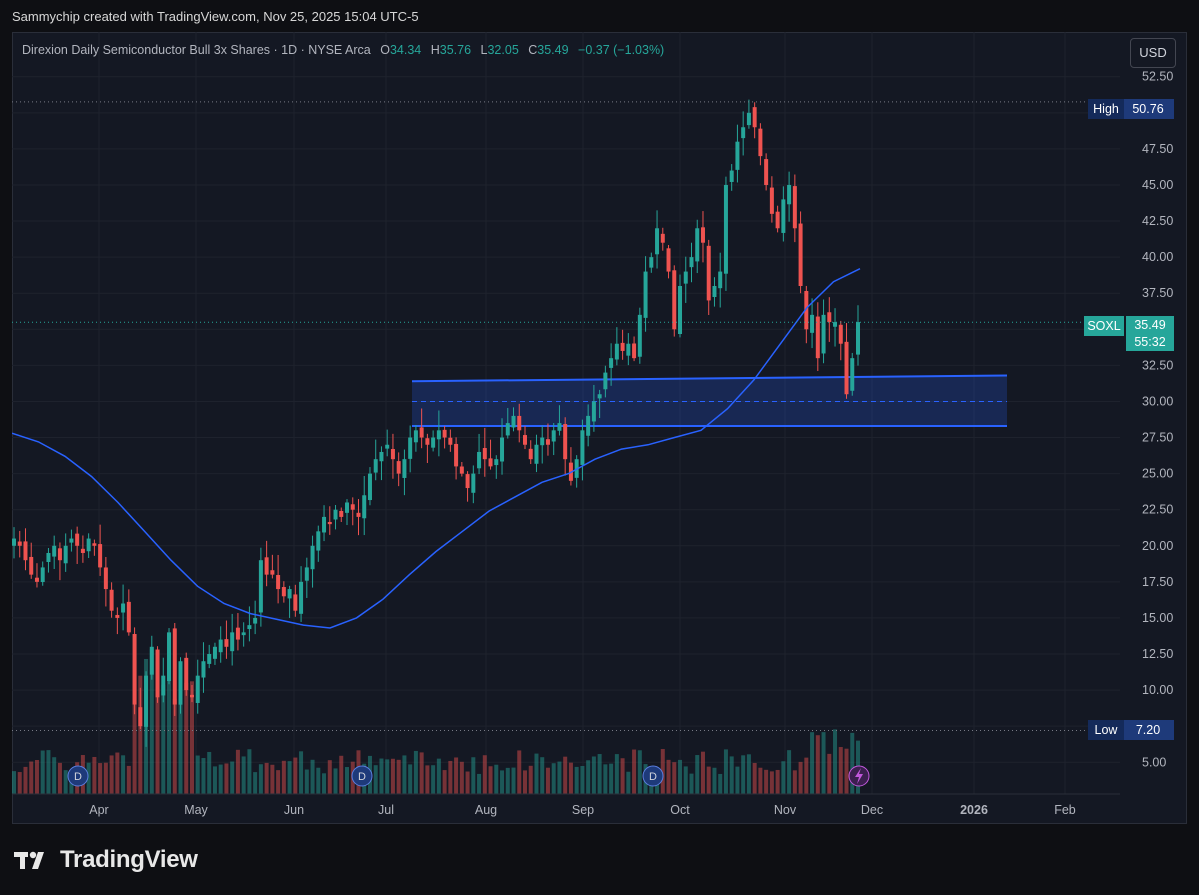  I want to click on low-tag-label: Low, so click(1106, 730).